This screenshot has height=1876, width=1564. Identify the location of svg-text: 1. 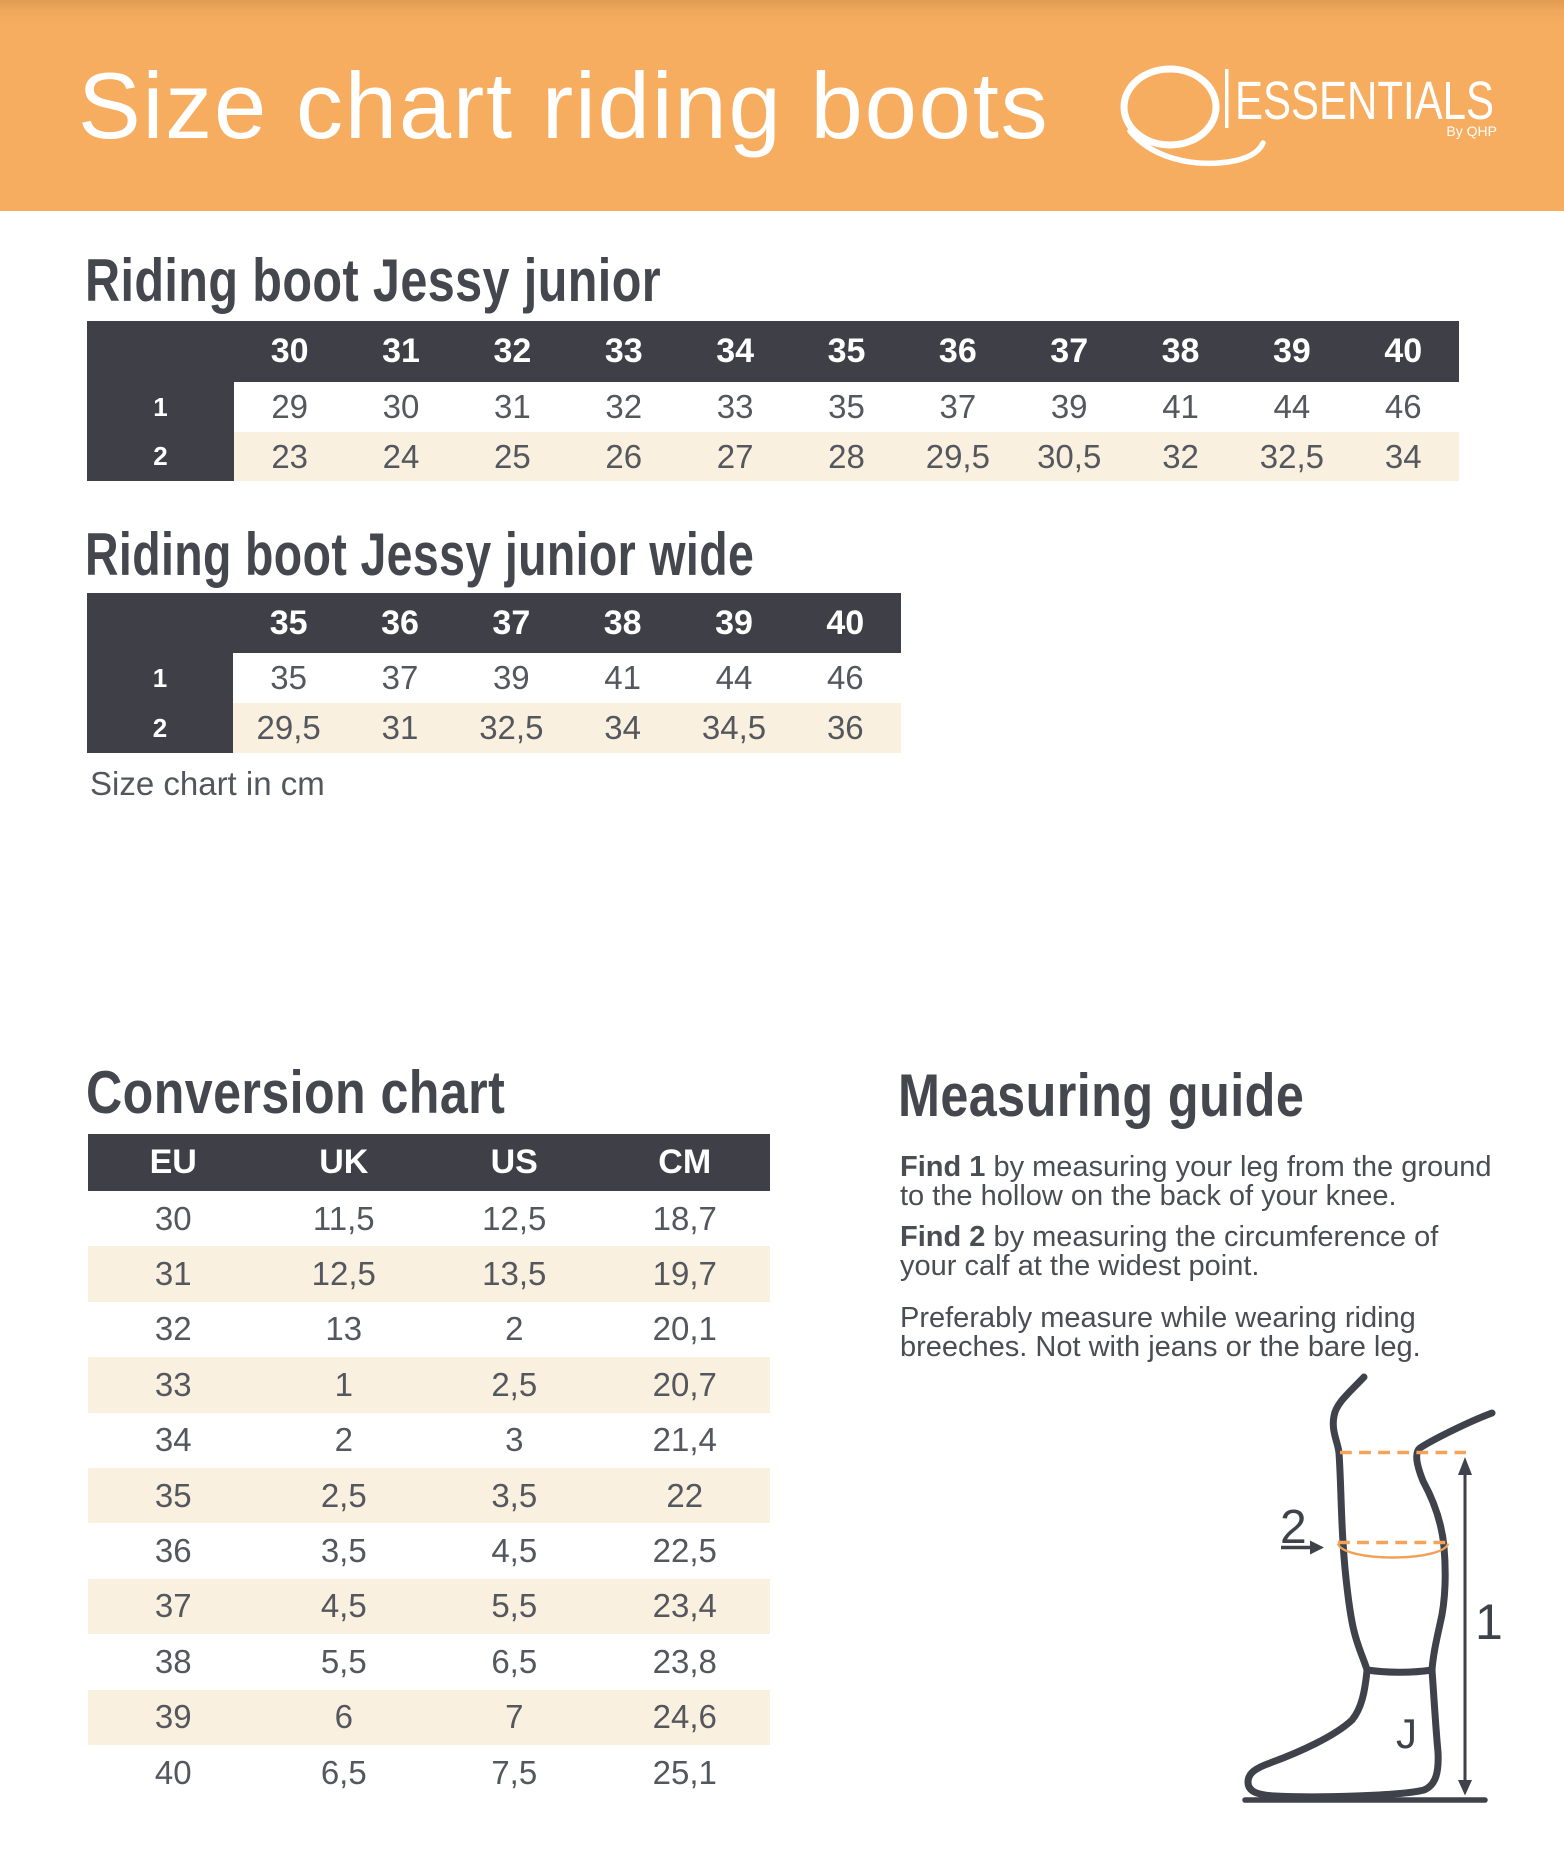
(1489, 1622).